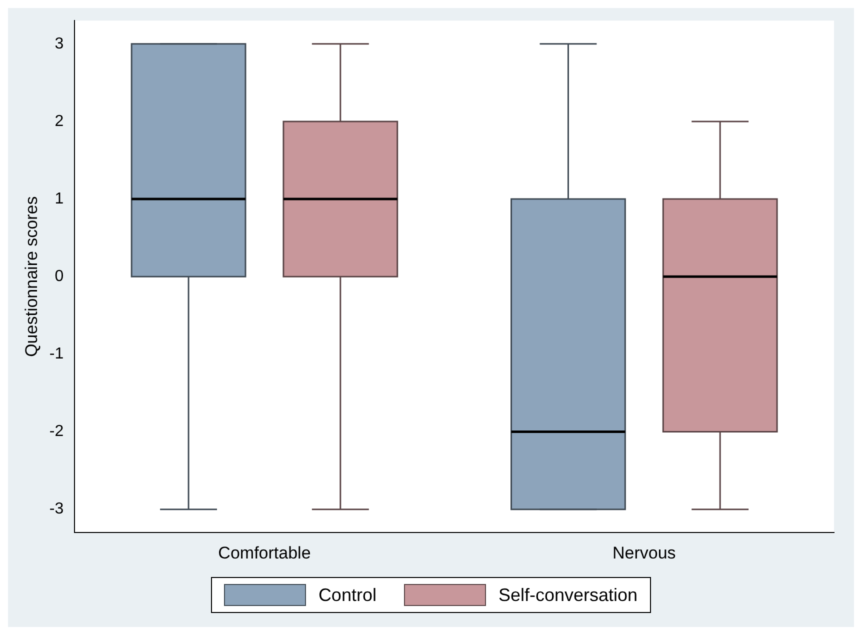  What do you see at coordinates (347, 595) in the screenshot?
I see `legend-label: Control` at bounding box center [347, 595].